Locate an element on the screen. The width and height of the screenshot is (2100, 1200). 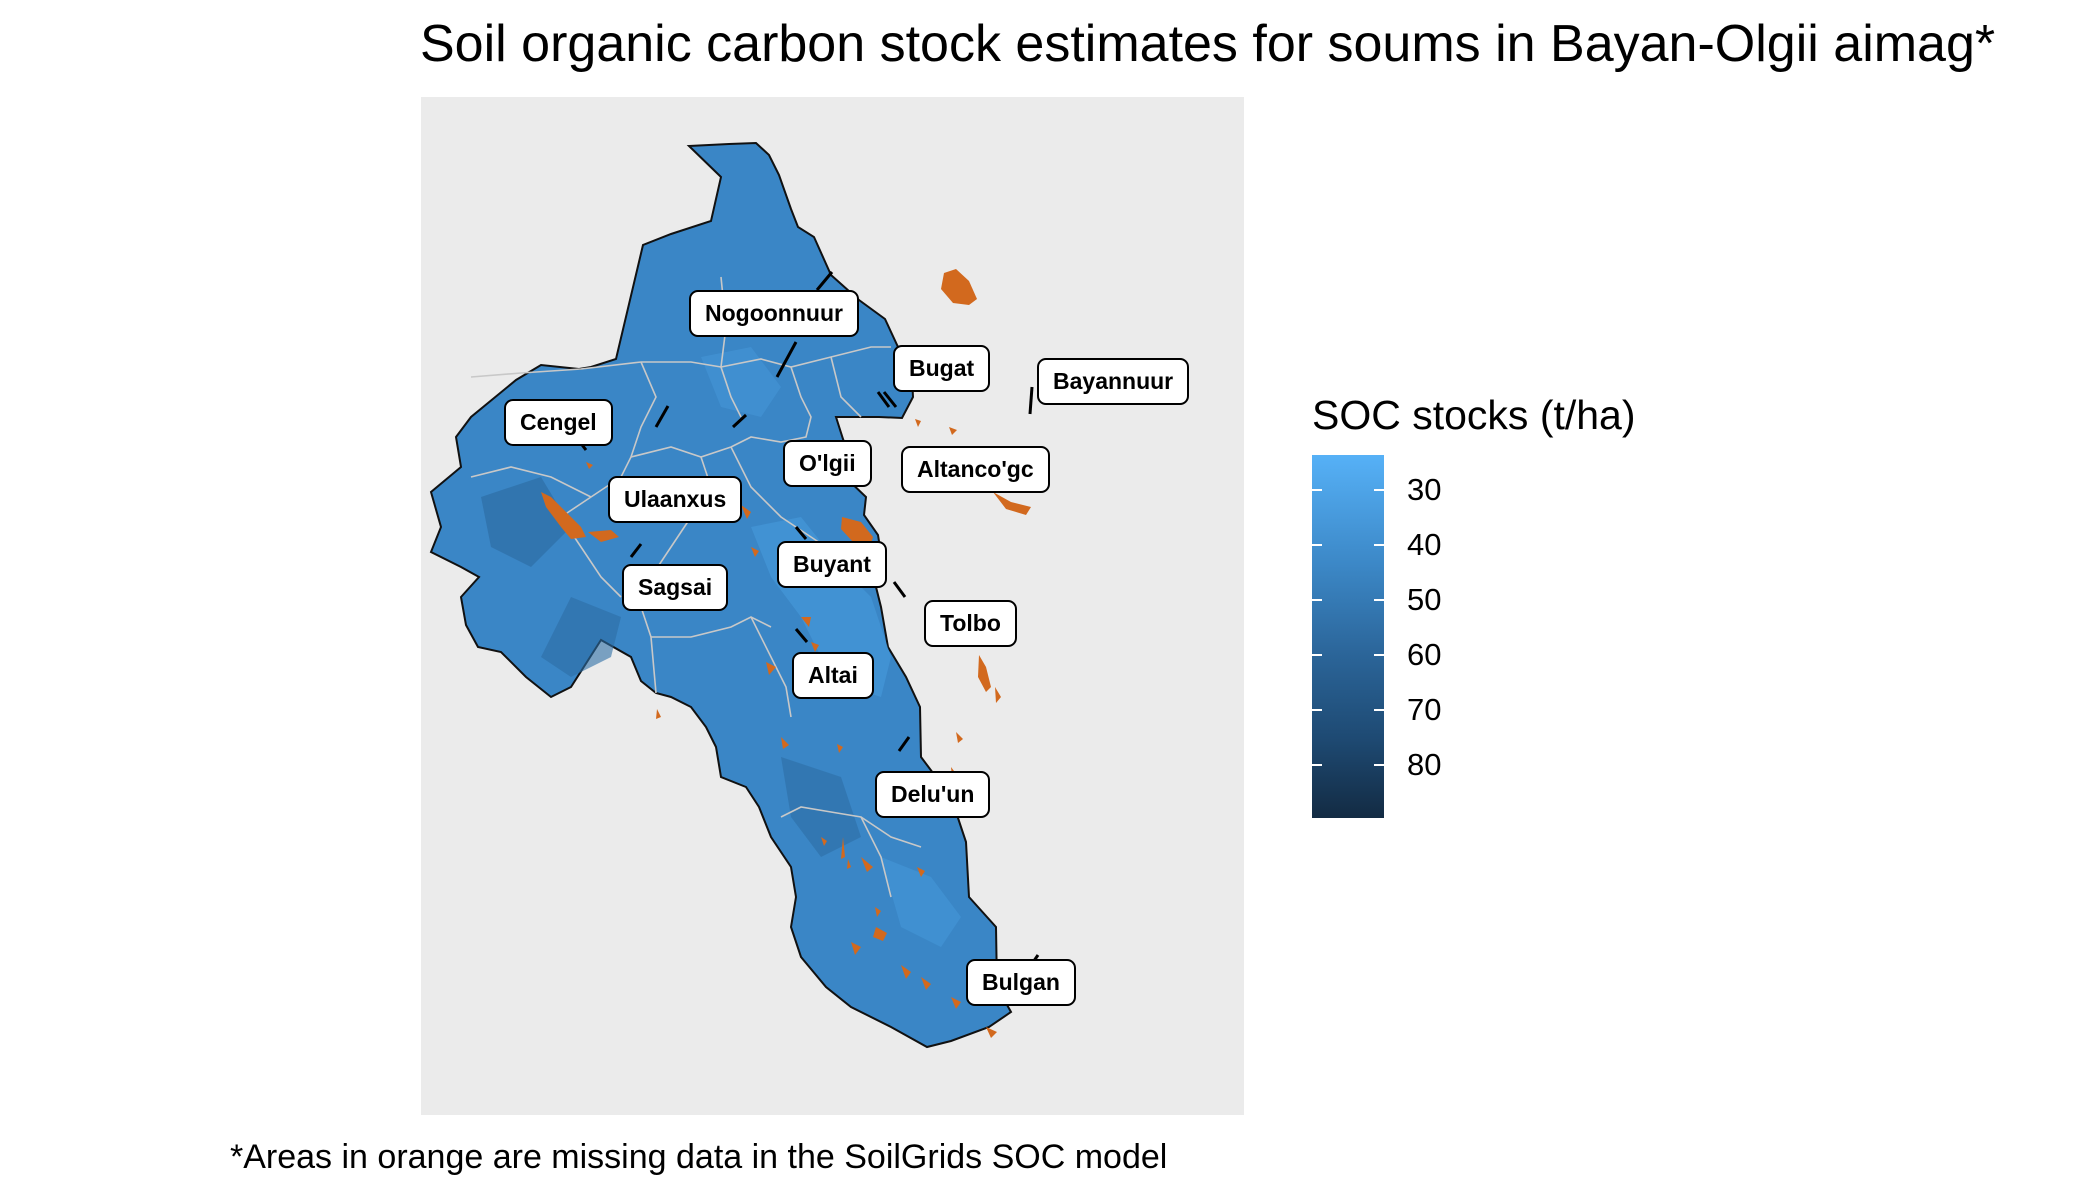
soum-label-altai: Altai is located at coordinates (833, 675).